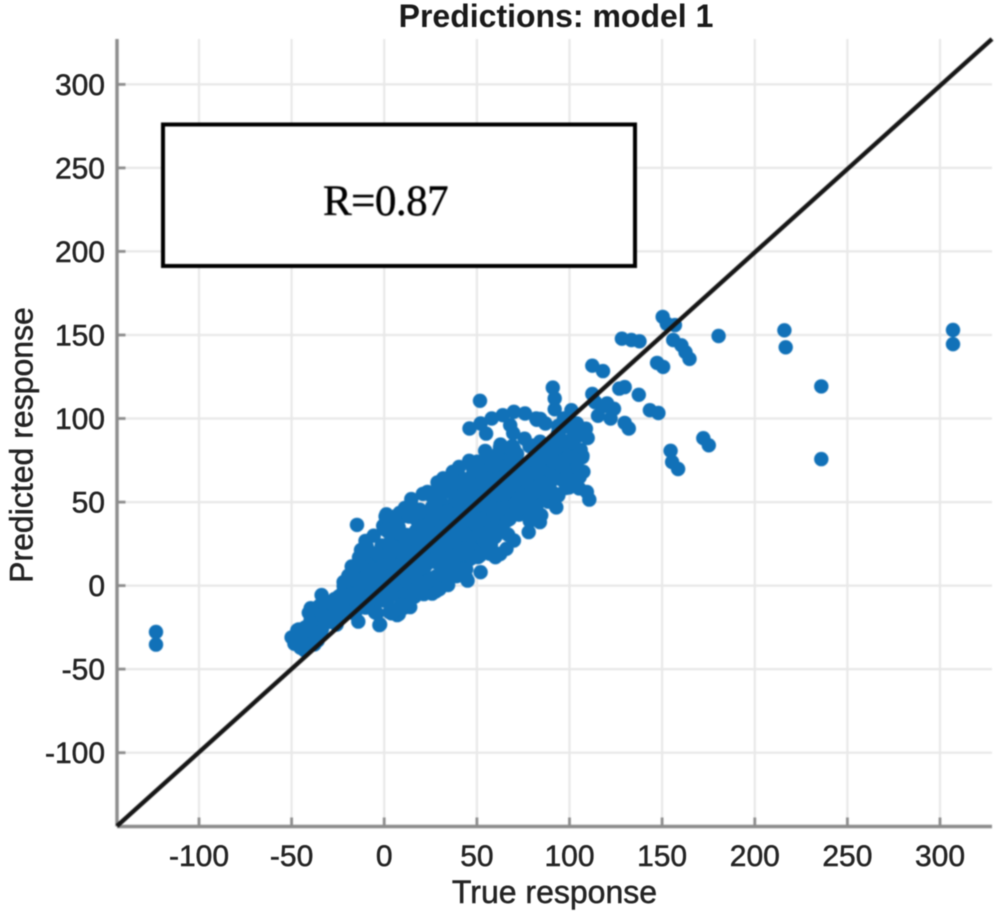  What do you see at coordinates (22, 445) in the screenshot?
I see `svg-text: Predicted response` at bounding box center [22, 445].